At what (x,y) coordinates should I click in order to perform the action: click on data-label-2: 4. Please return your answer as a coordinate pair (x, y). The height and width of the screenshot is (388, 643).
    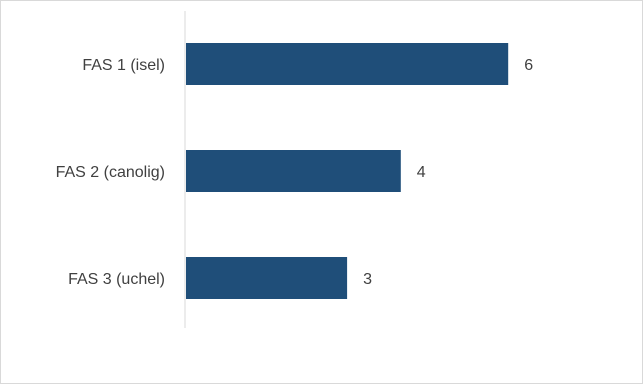
    Looking at the image, I should click on (421, 172).